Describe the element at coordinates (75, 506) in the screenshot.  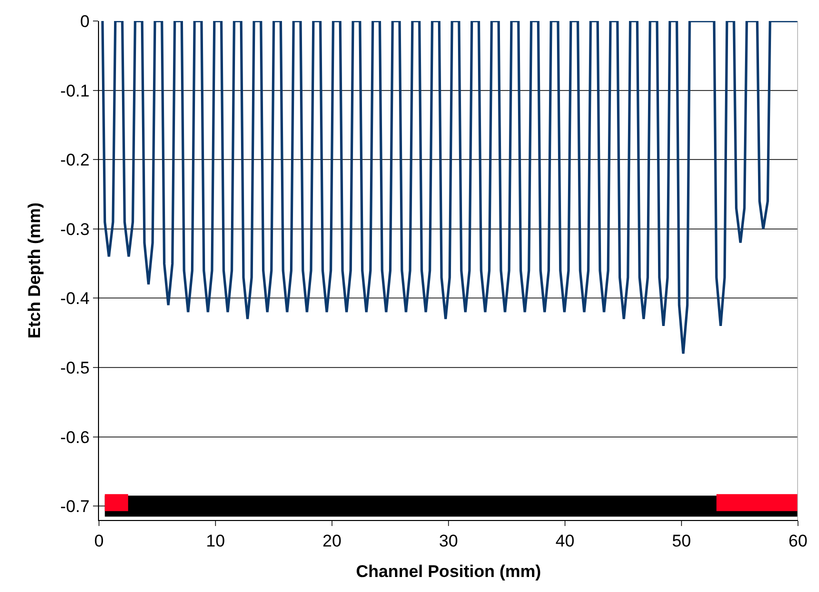
I see `y-tick-label: -0.7` at that location.